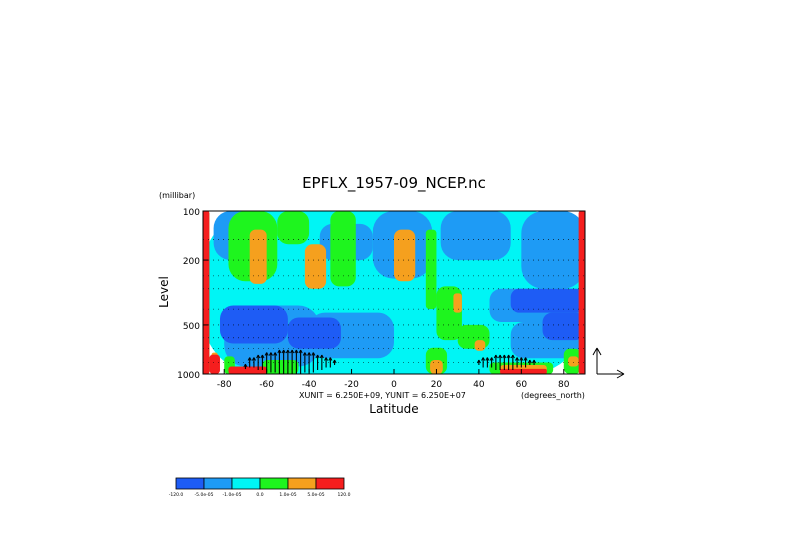 The width and height of the screenshot is (789, 558). I want to click on x-axis: -80 -60 -40 -20 0 20 40 60 80, so click(393, 379).